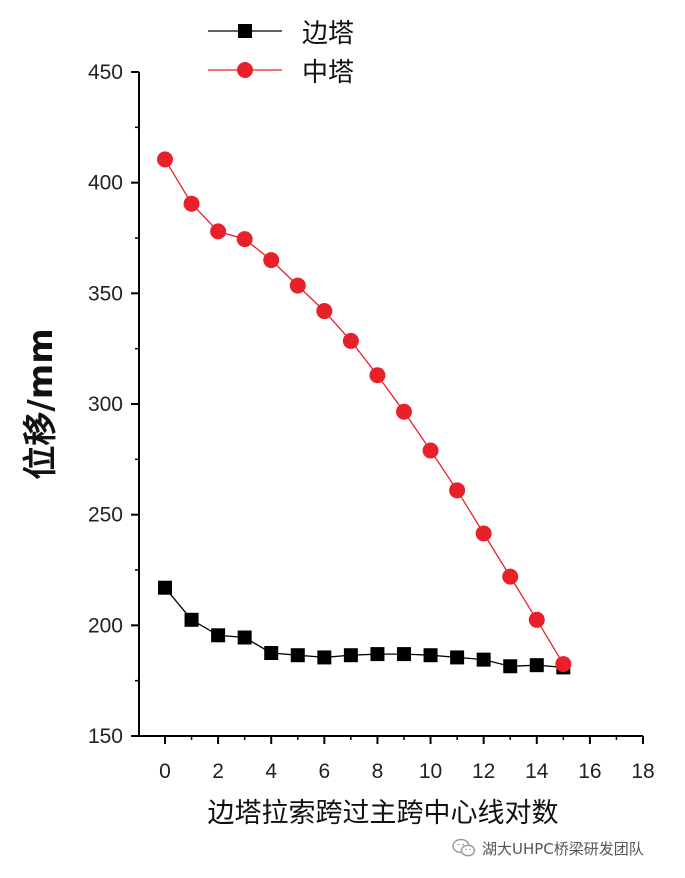  Describe the element at coordinates (105, 404) in the screenshot. I see `y-tick-label: 300` at that location.